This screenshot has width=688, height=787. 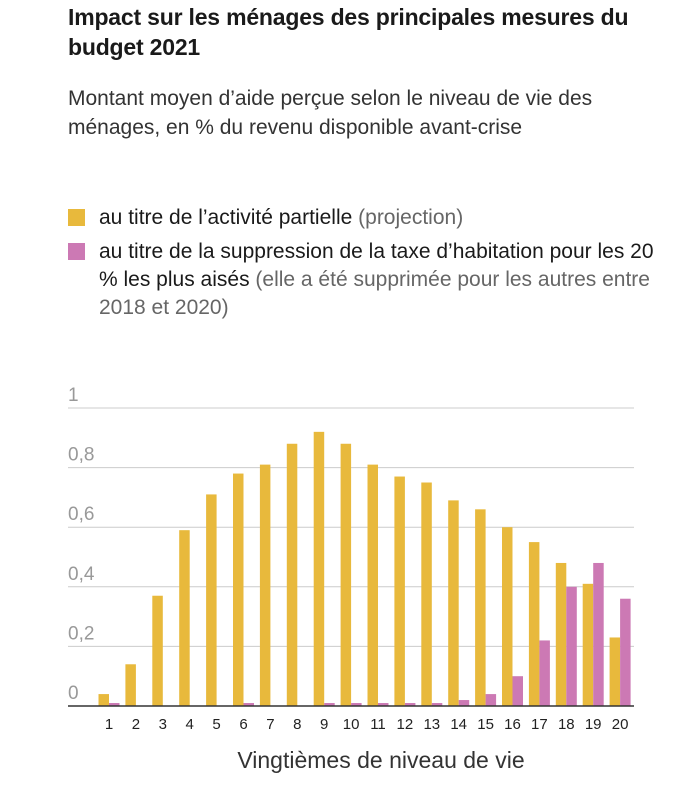 I want to click on x-tick-label-4: 4, so click(x=190, y=724).